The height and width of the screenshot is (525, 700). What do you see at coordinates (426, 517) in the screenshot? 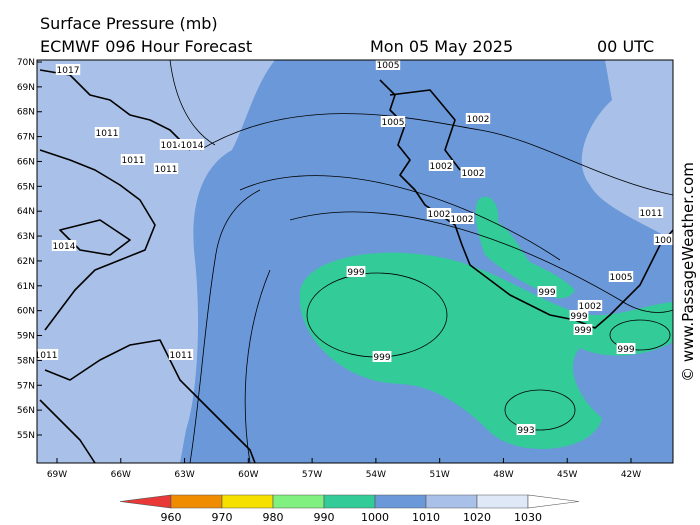
I see `colorbar-label: 1010` at bounding box center [426, 517].